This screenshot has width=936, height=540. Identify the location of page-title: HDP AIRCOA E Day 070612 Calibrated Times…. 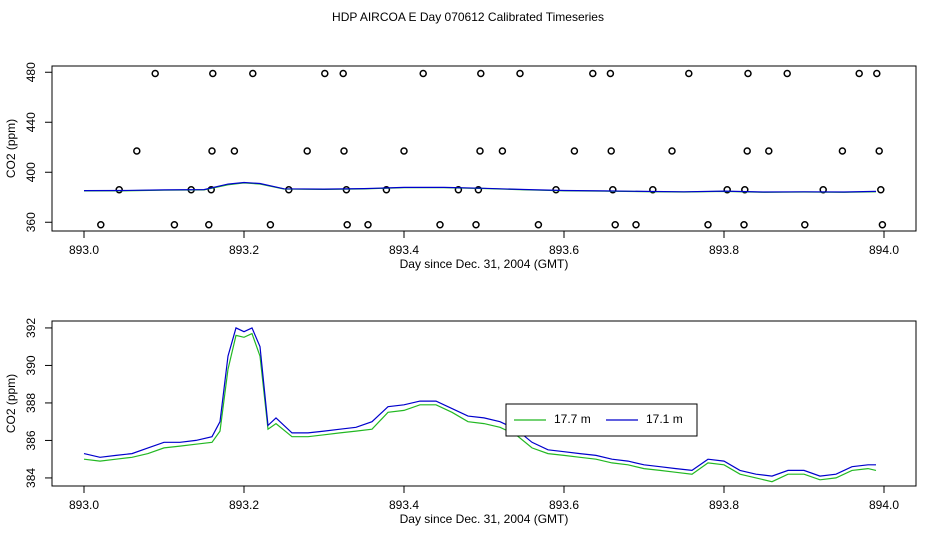
(468, 17).